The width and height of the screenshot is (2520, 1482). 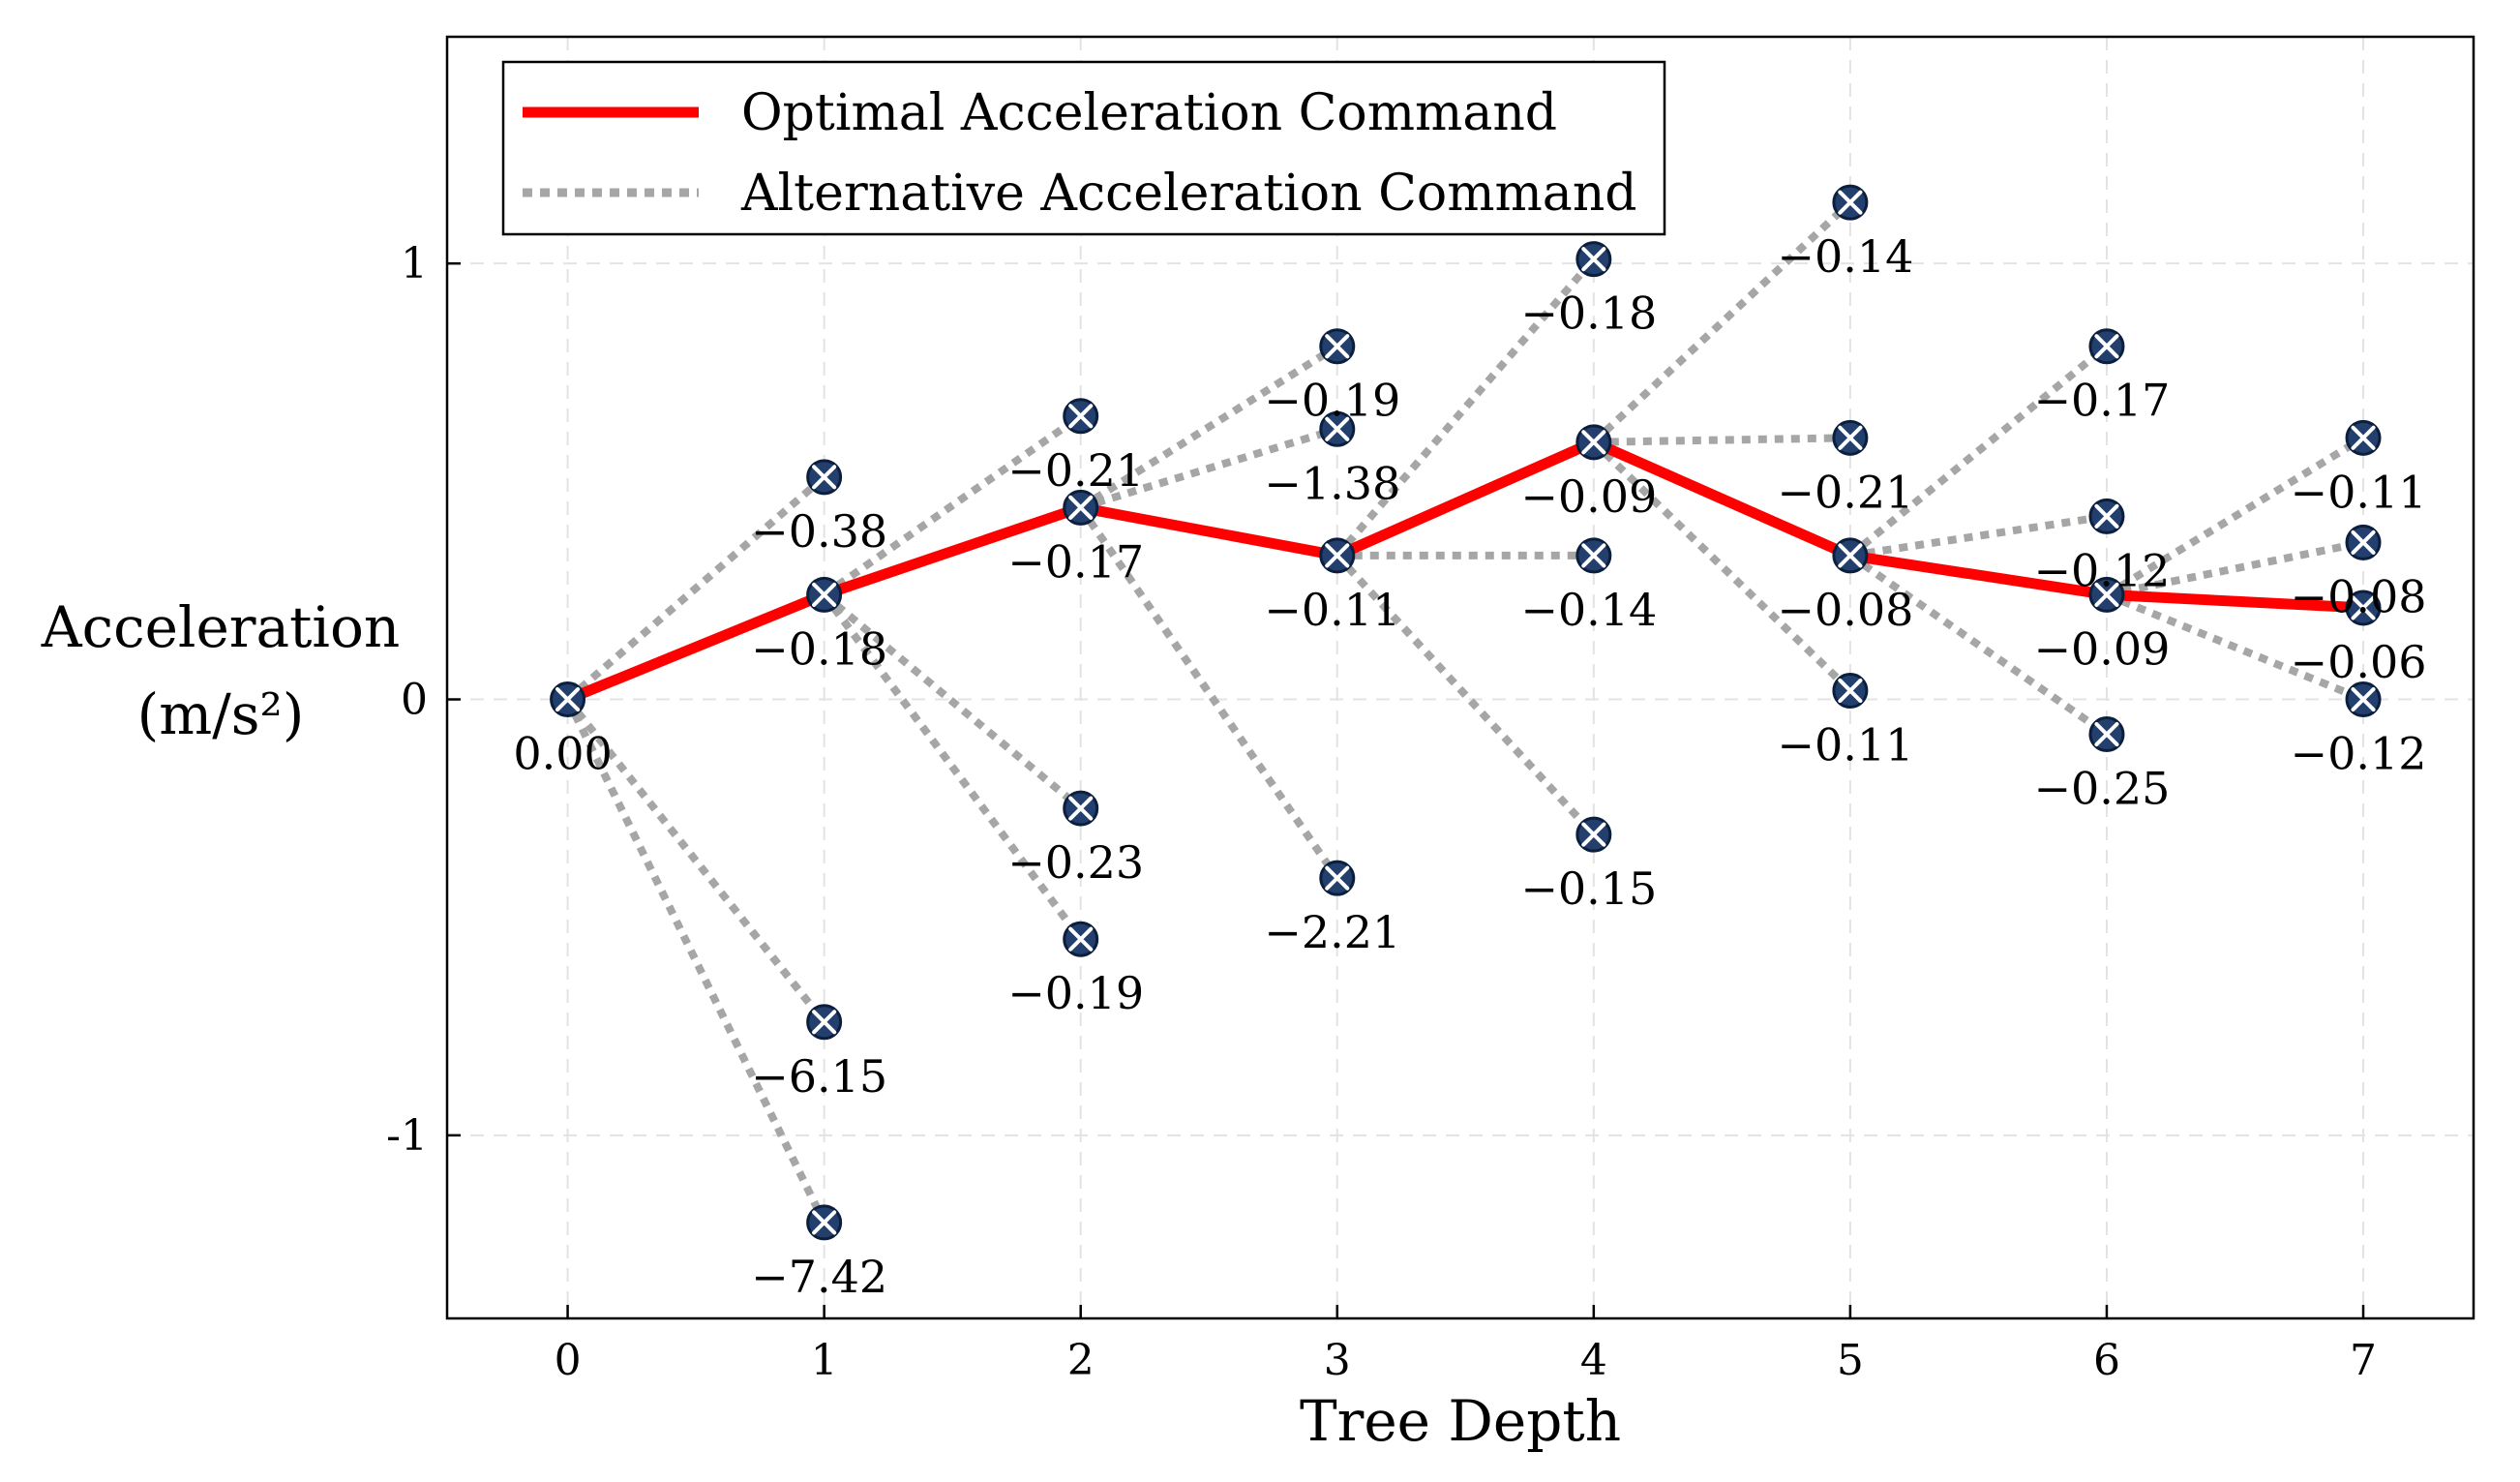 What do you see at coordinates (563, 754) in the screenshot?
I see `node-cost-label: 0.00` at bounding box center [563, 754].